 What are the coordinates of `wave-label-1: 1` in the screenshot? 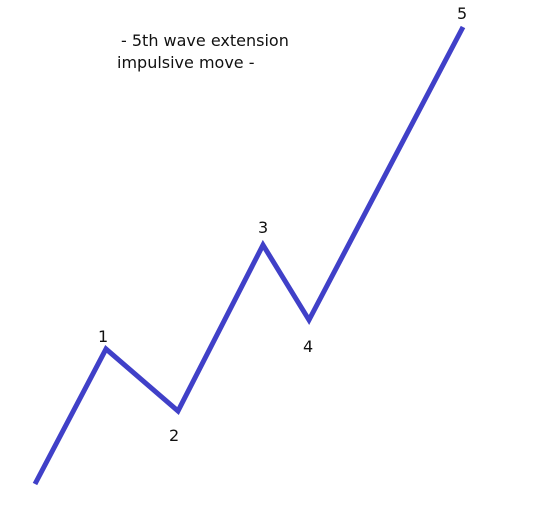 It's located at (103, 336).